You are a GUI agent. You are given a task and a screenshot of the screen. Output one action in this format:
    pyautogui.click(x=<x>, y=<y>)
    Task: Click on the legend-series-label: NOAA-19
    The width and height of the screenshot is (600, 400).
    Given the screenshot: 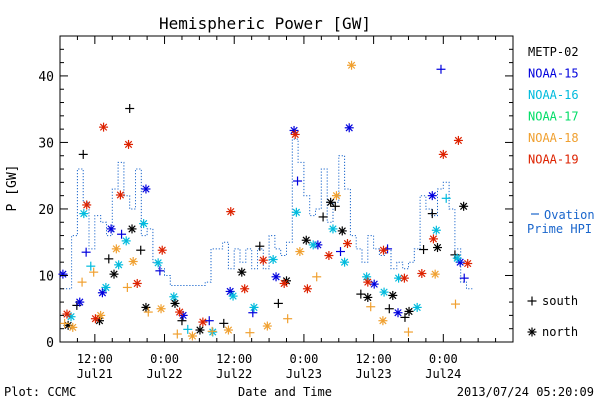 What is the action you would take?
    pyautogui.click(x=553, y=160)
    